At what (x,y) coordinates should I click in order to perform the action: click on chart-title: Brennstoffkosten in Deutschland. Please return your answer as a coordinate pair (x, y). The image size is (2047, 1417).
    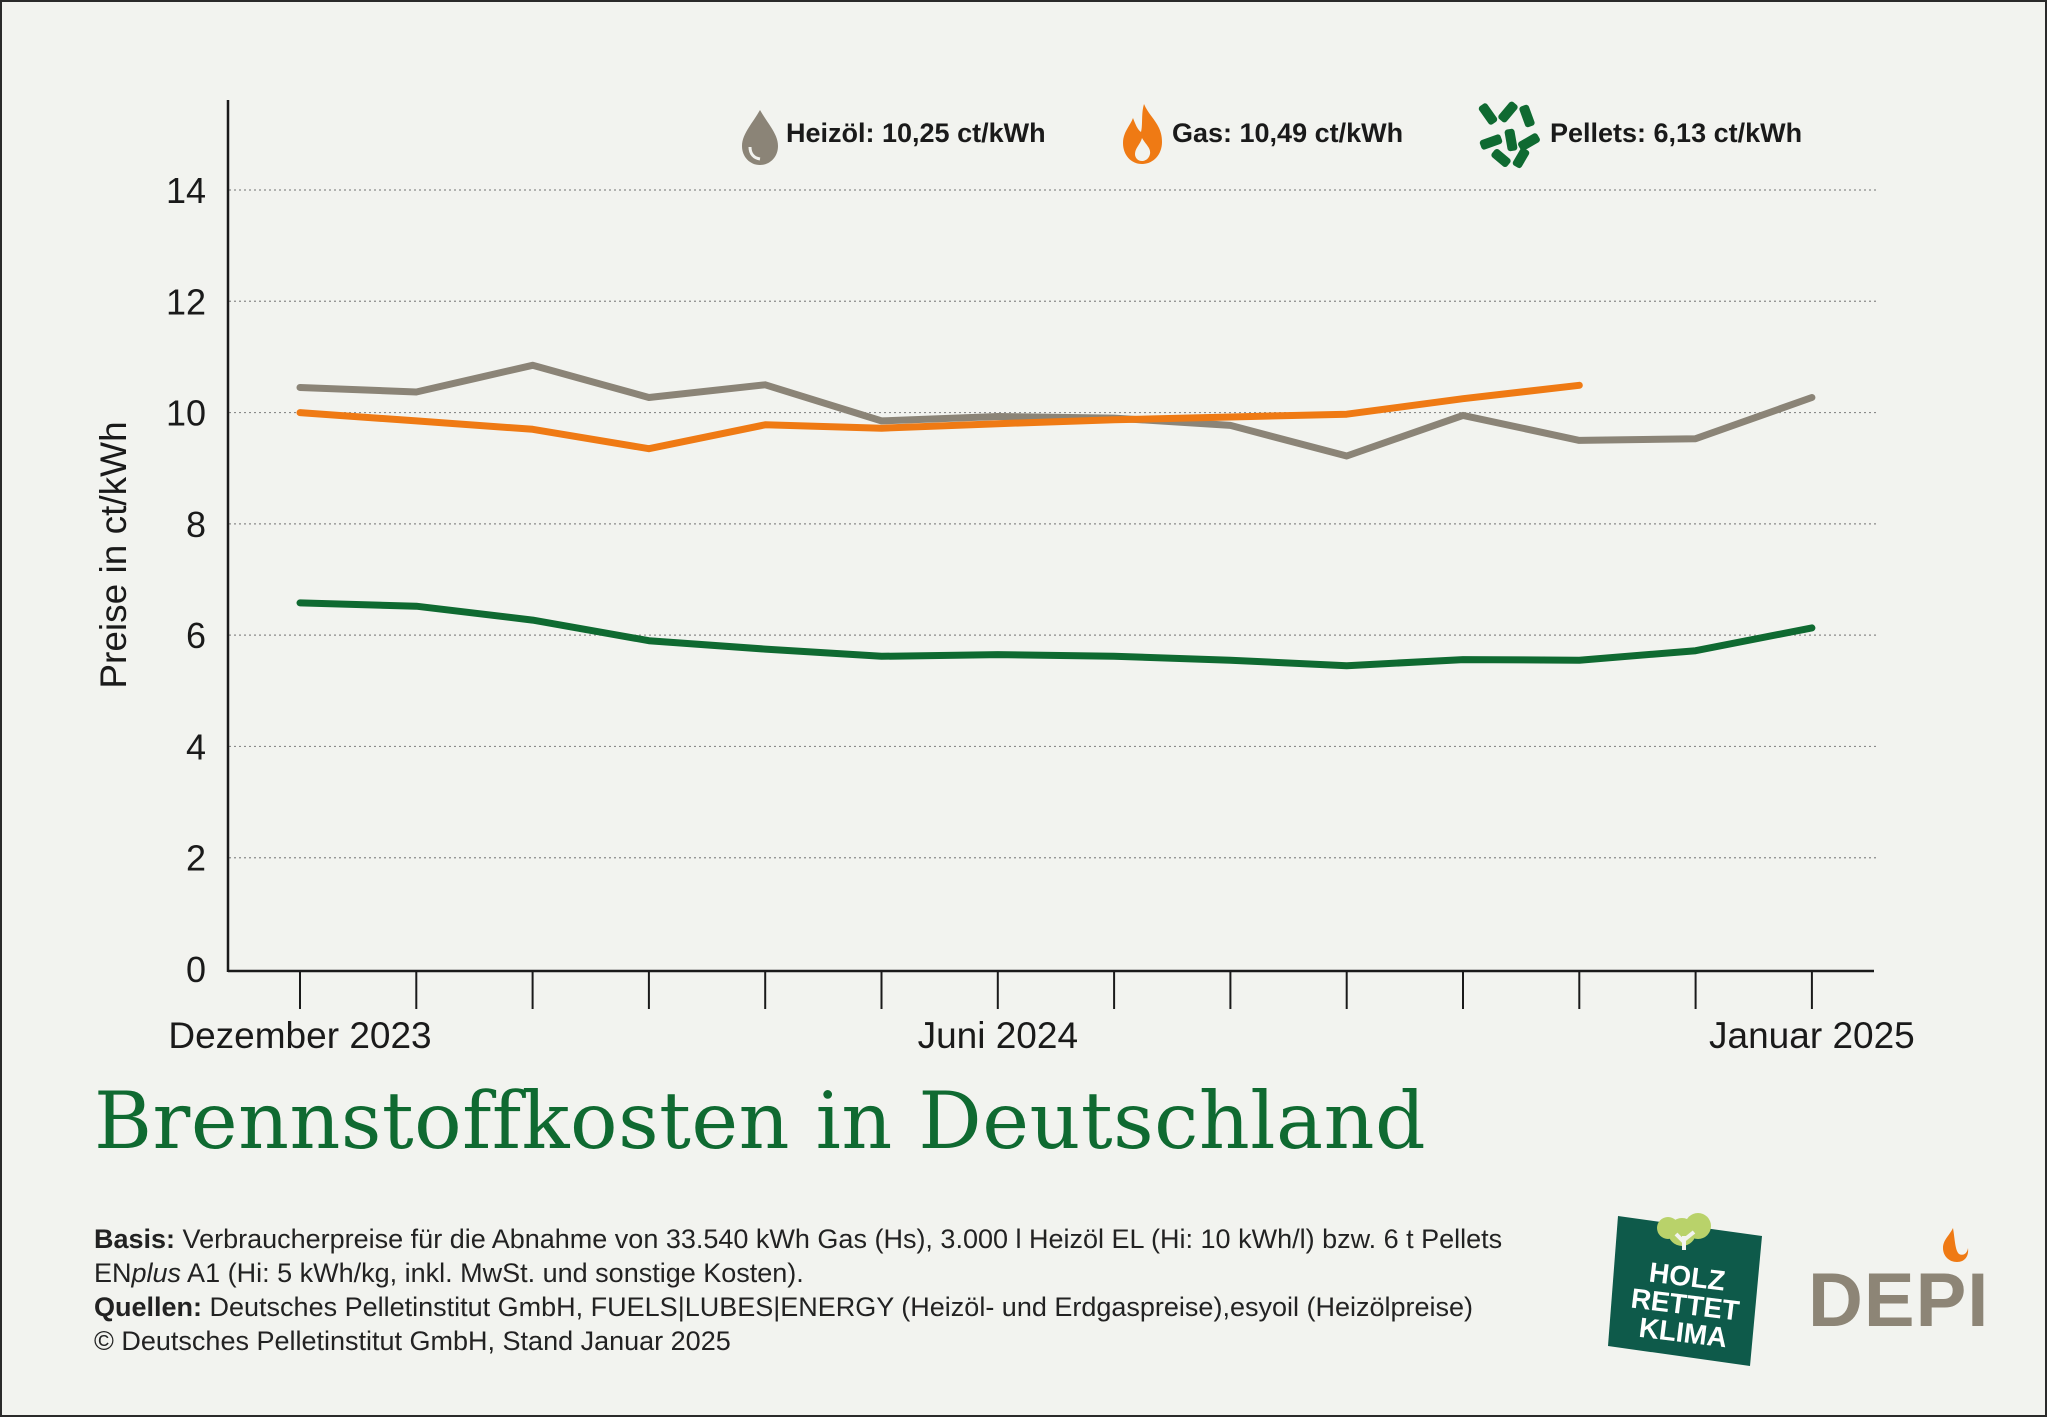
    Looking at the image, I should click on (760, 1121).